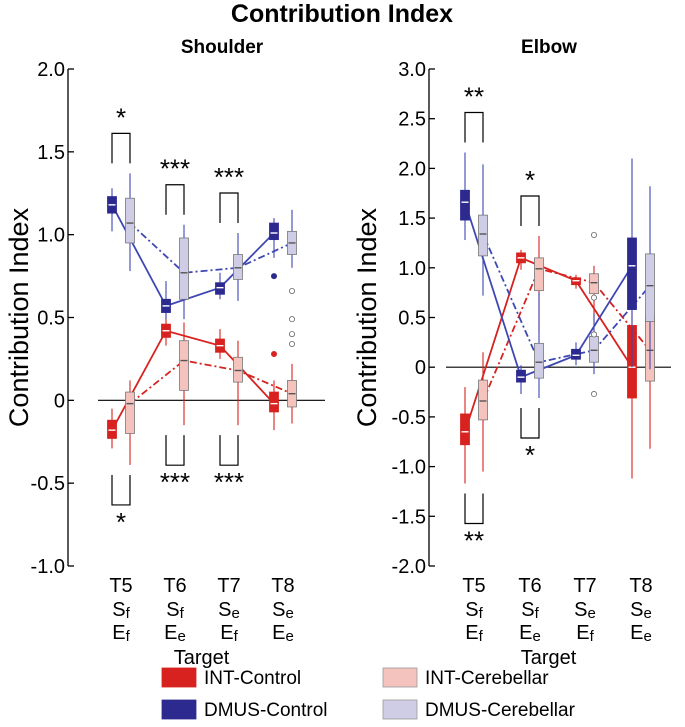 The height and width of the screenshot is (727, 685). Describe the element at coordinates (400, 677) in the screenshot. I see `legend-swatch-int-cerebellar` at that location.